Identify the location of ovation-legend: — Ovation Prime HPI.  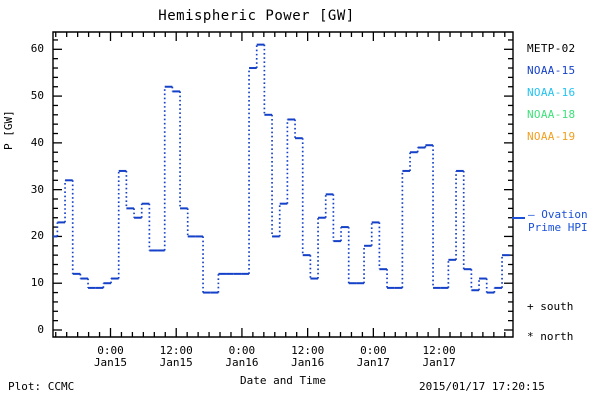
(558, 221).